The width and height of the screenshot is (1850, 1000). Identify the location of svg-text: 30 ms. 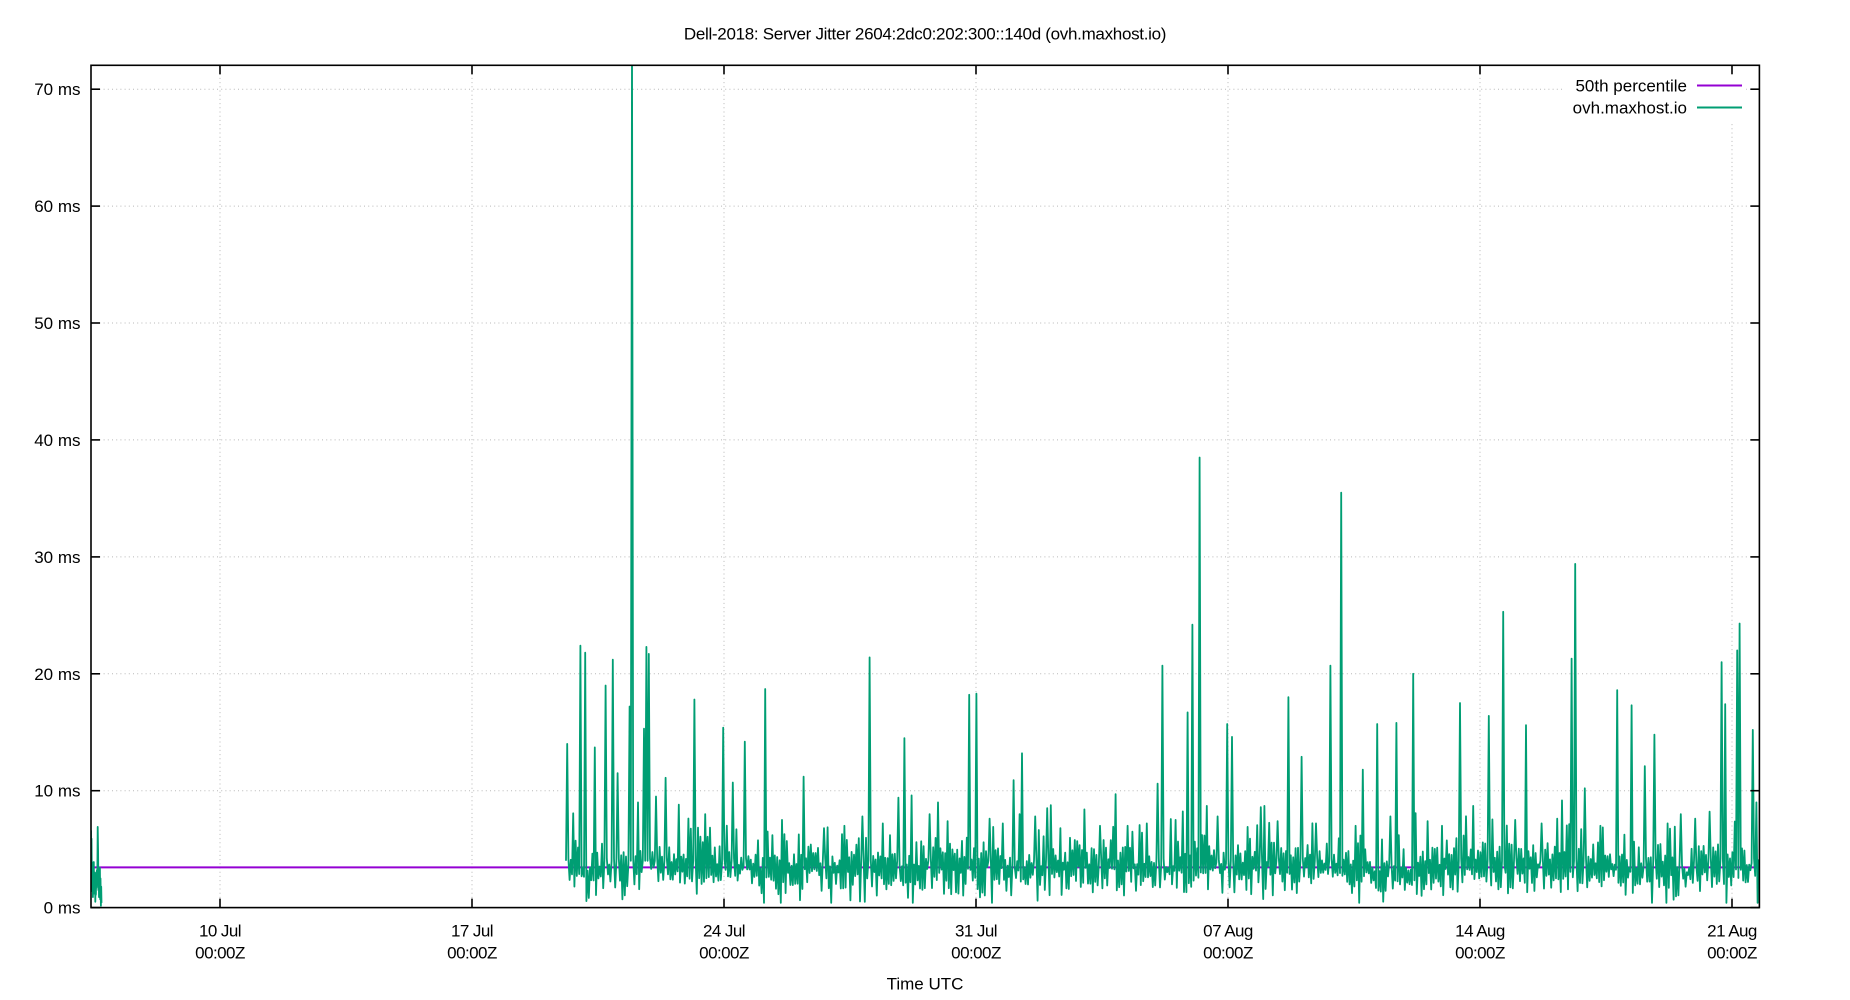
(57, 557).